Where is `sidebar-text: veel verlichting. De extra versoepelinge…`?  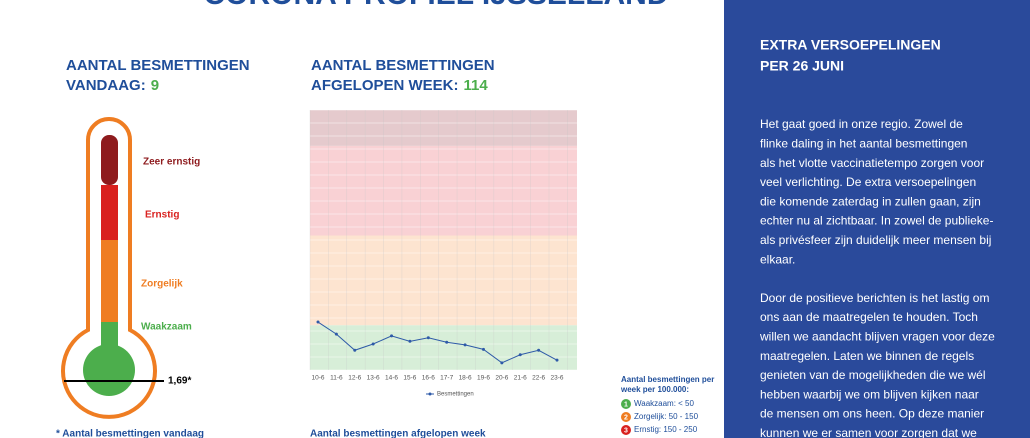 sidebar-text: veel verlichting. De extra versoepelinge… is located at coordinates (868, 182).